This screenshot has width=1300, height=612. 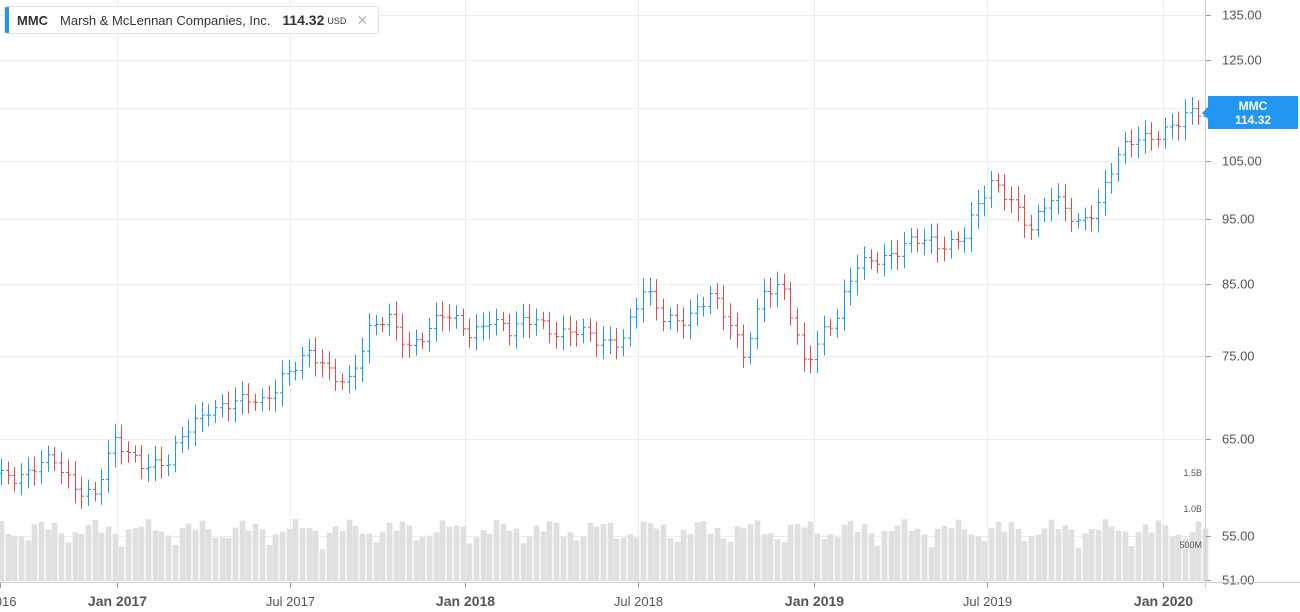 I want to click on x-tick-label: Jul 2017, so click(x=290, y=601).